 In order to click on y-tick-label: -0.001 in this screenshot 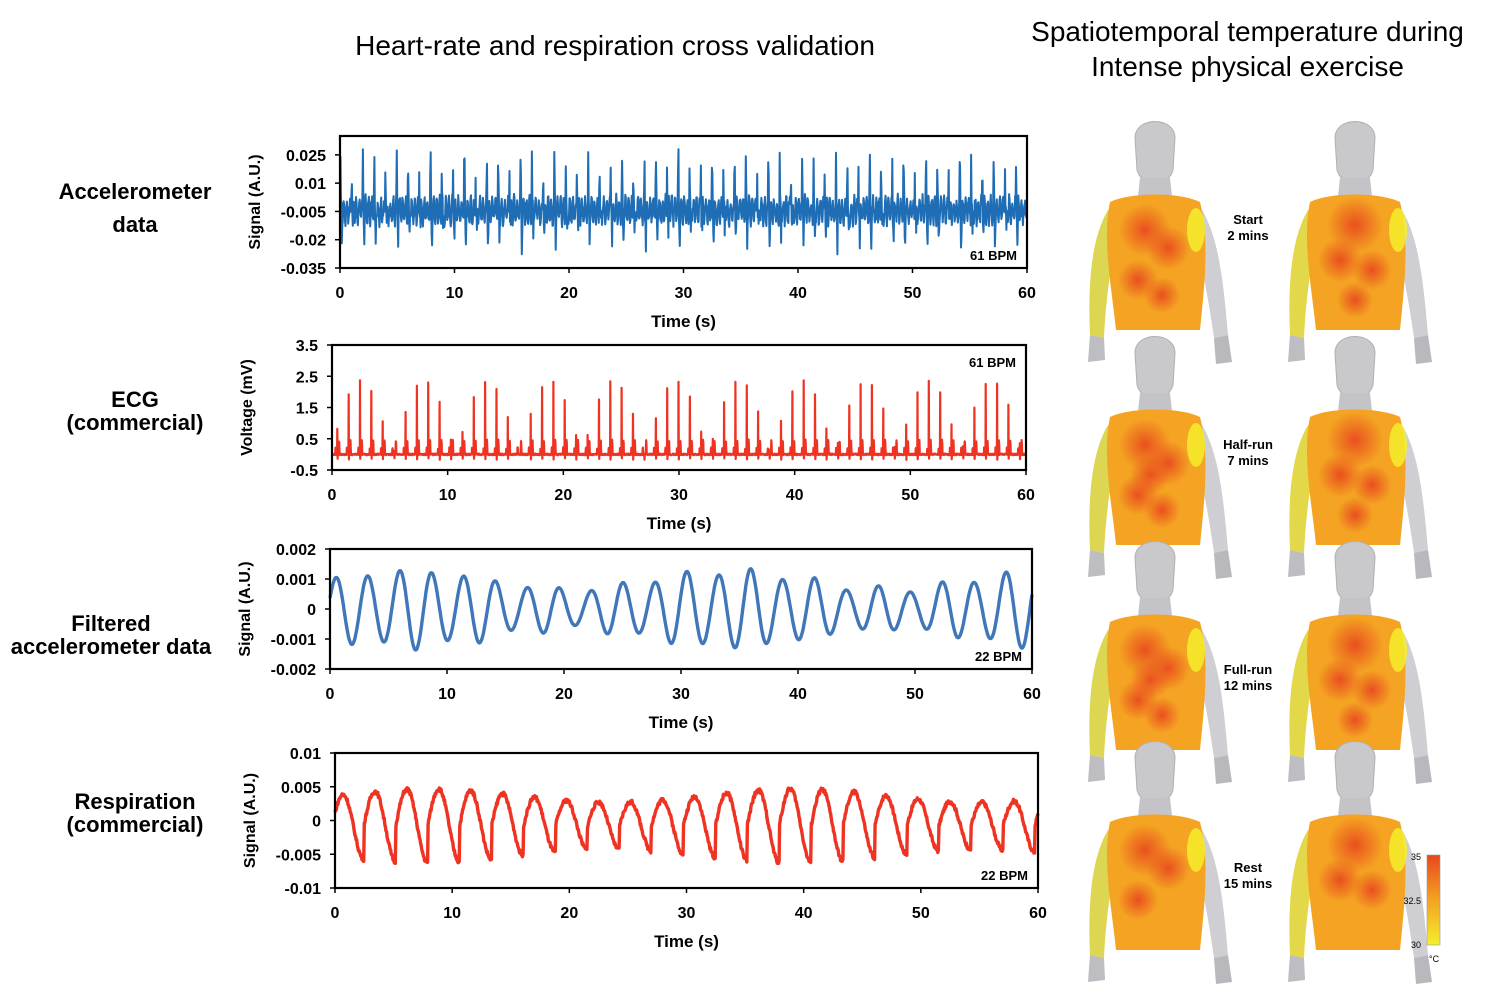, I will do `click(293, 640)`.